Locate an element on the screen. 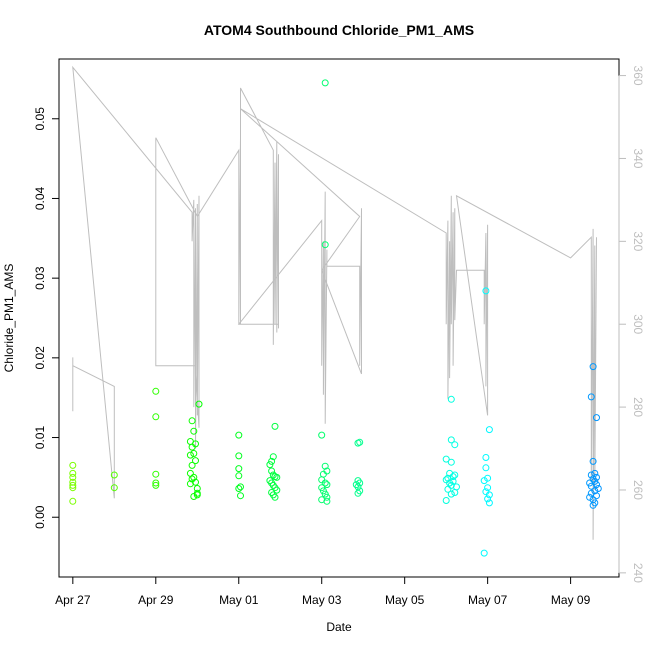 This screenshot has height=650, width=650. y-tick-label: 0.05 is located at coordinates (40, 119).